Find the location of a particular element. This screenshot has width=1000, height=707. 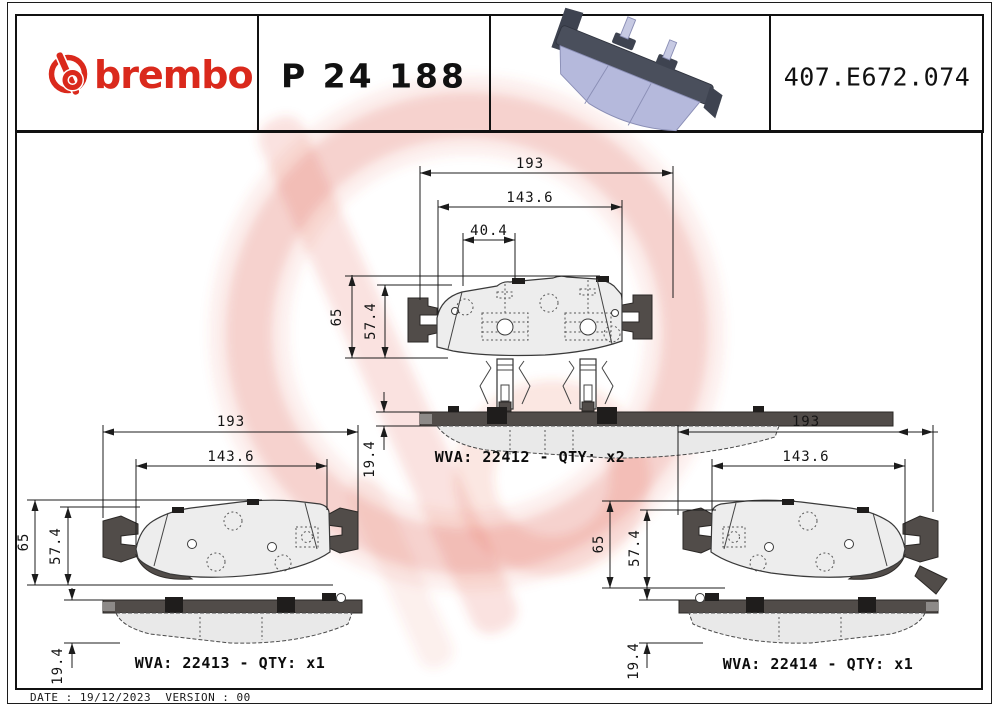

dim-br-thickness: 19.4 is located at coordinates (634, 661).